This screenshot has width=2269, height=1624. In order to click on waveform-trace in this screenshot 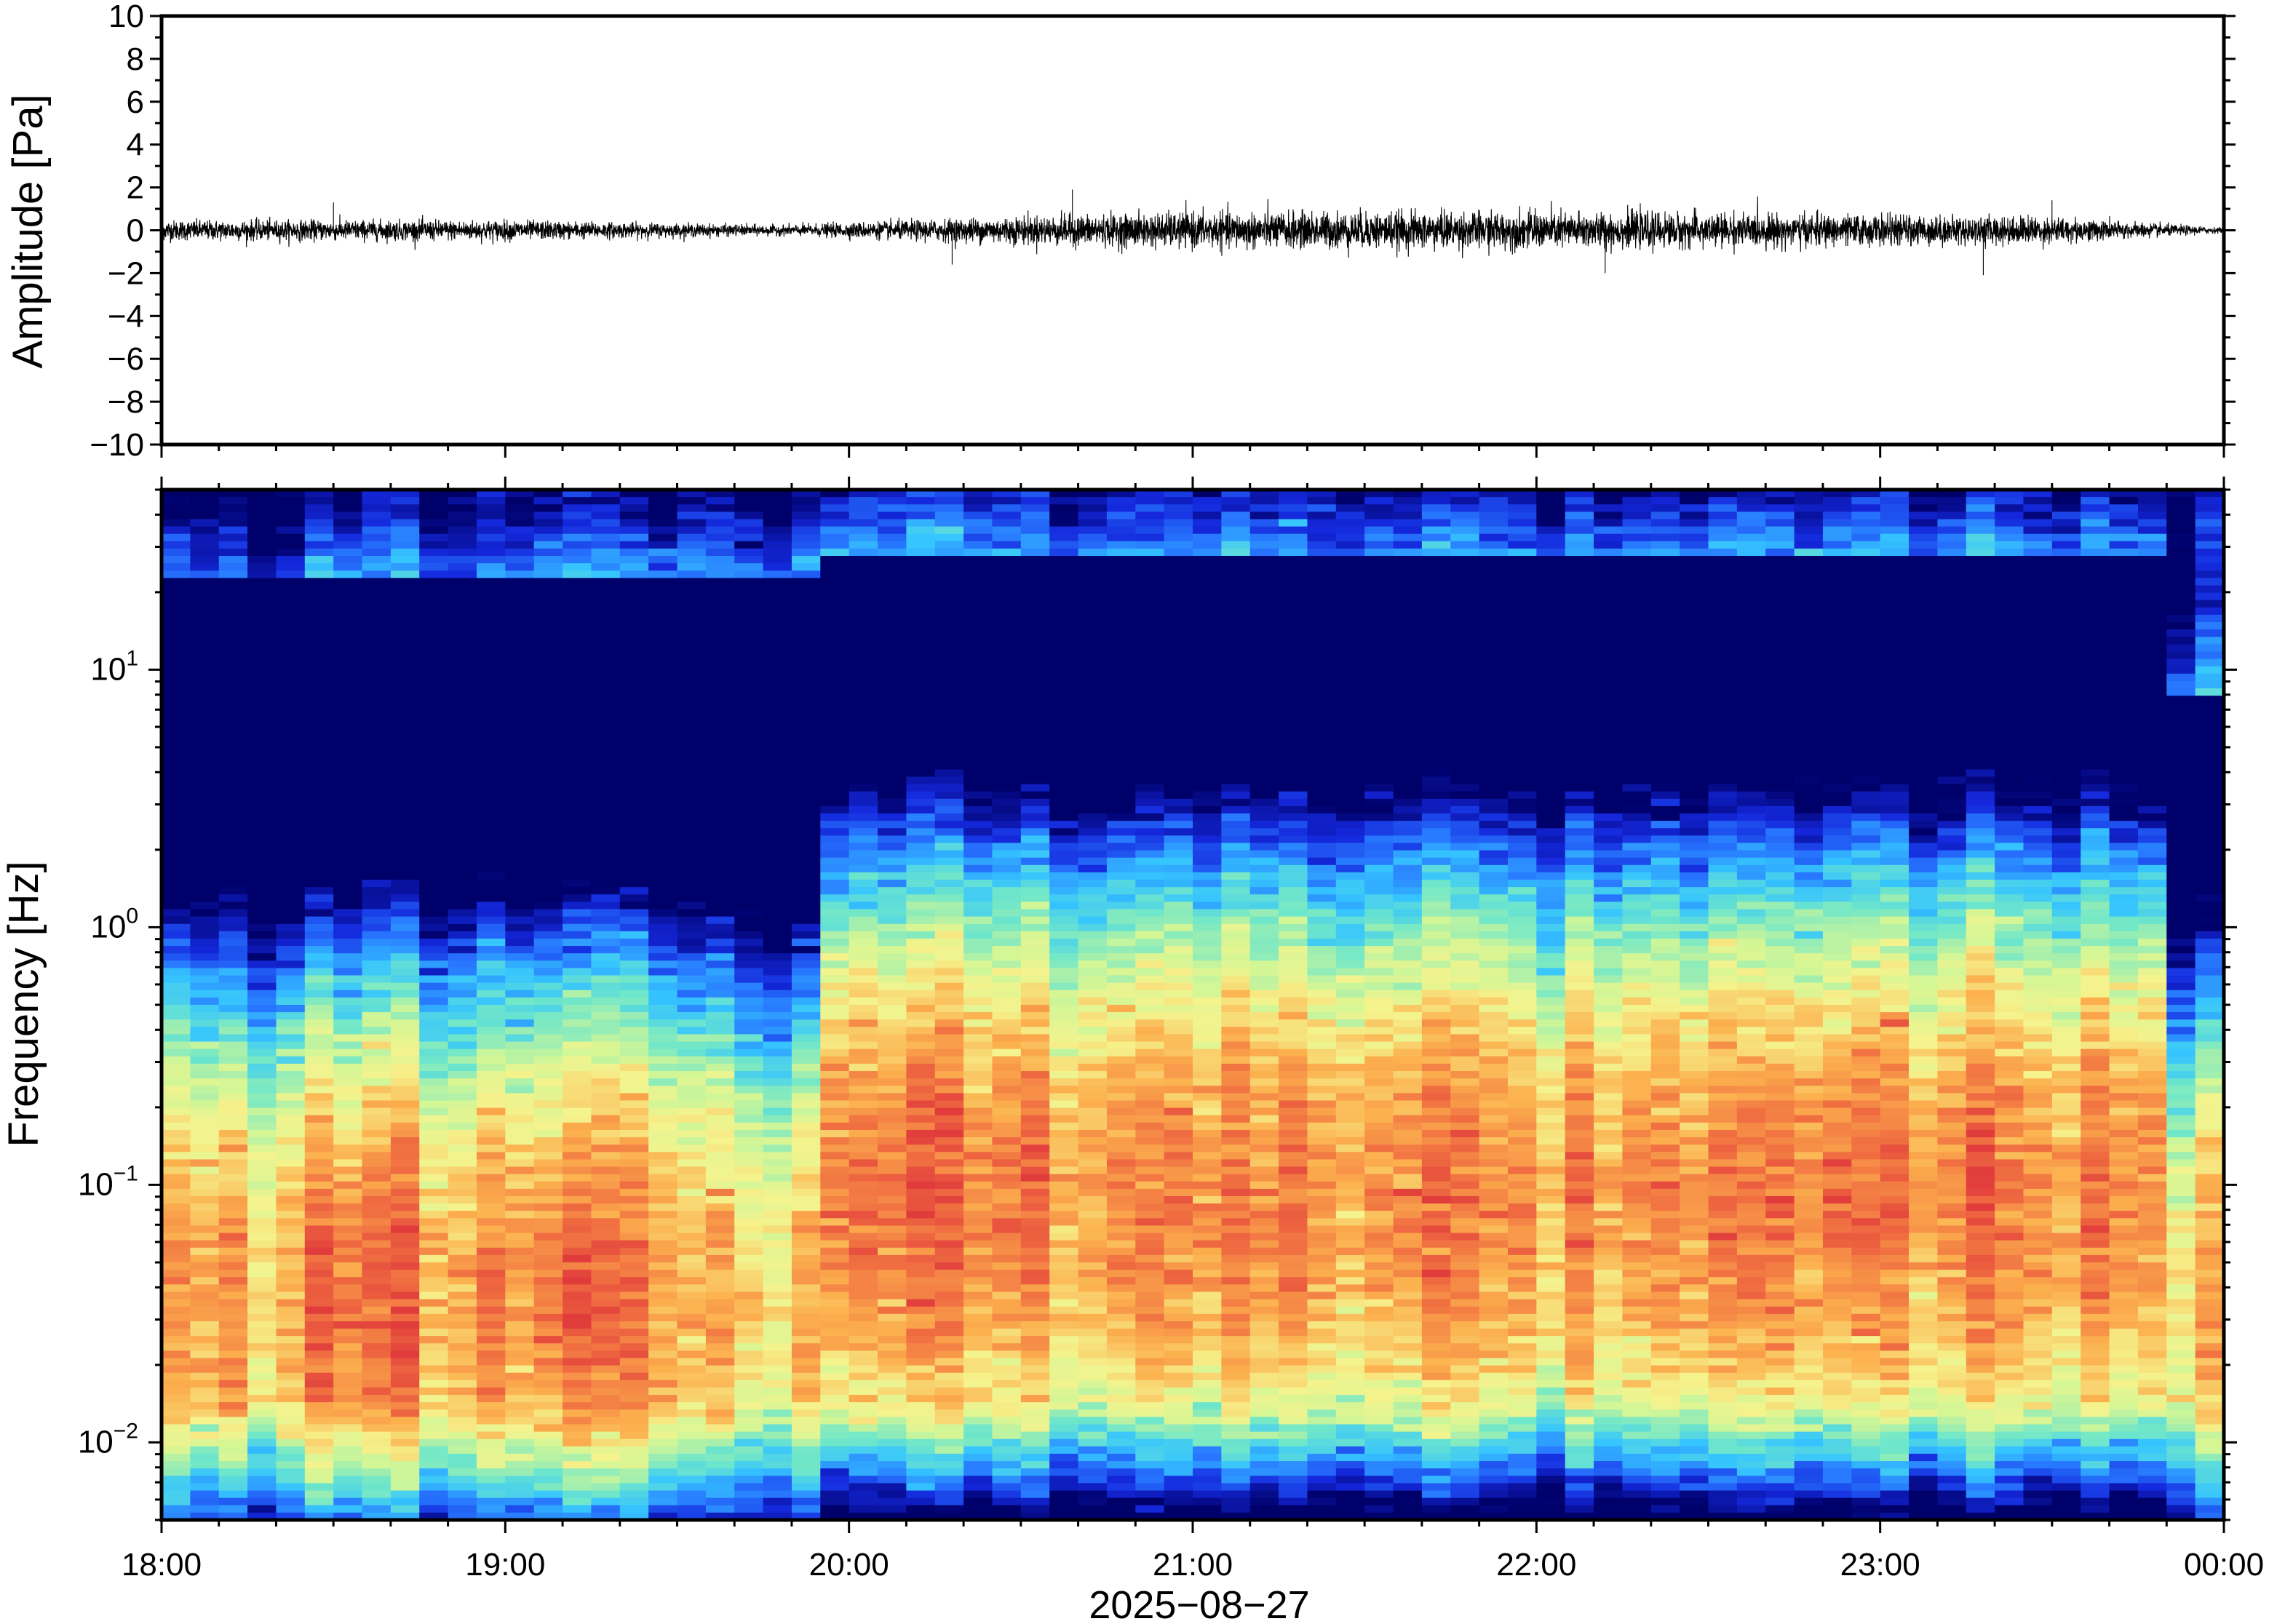, I will do `click(1193, 232)`.